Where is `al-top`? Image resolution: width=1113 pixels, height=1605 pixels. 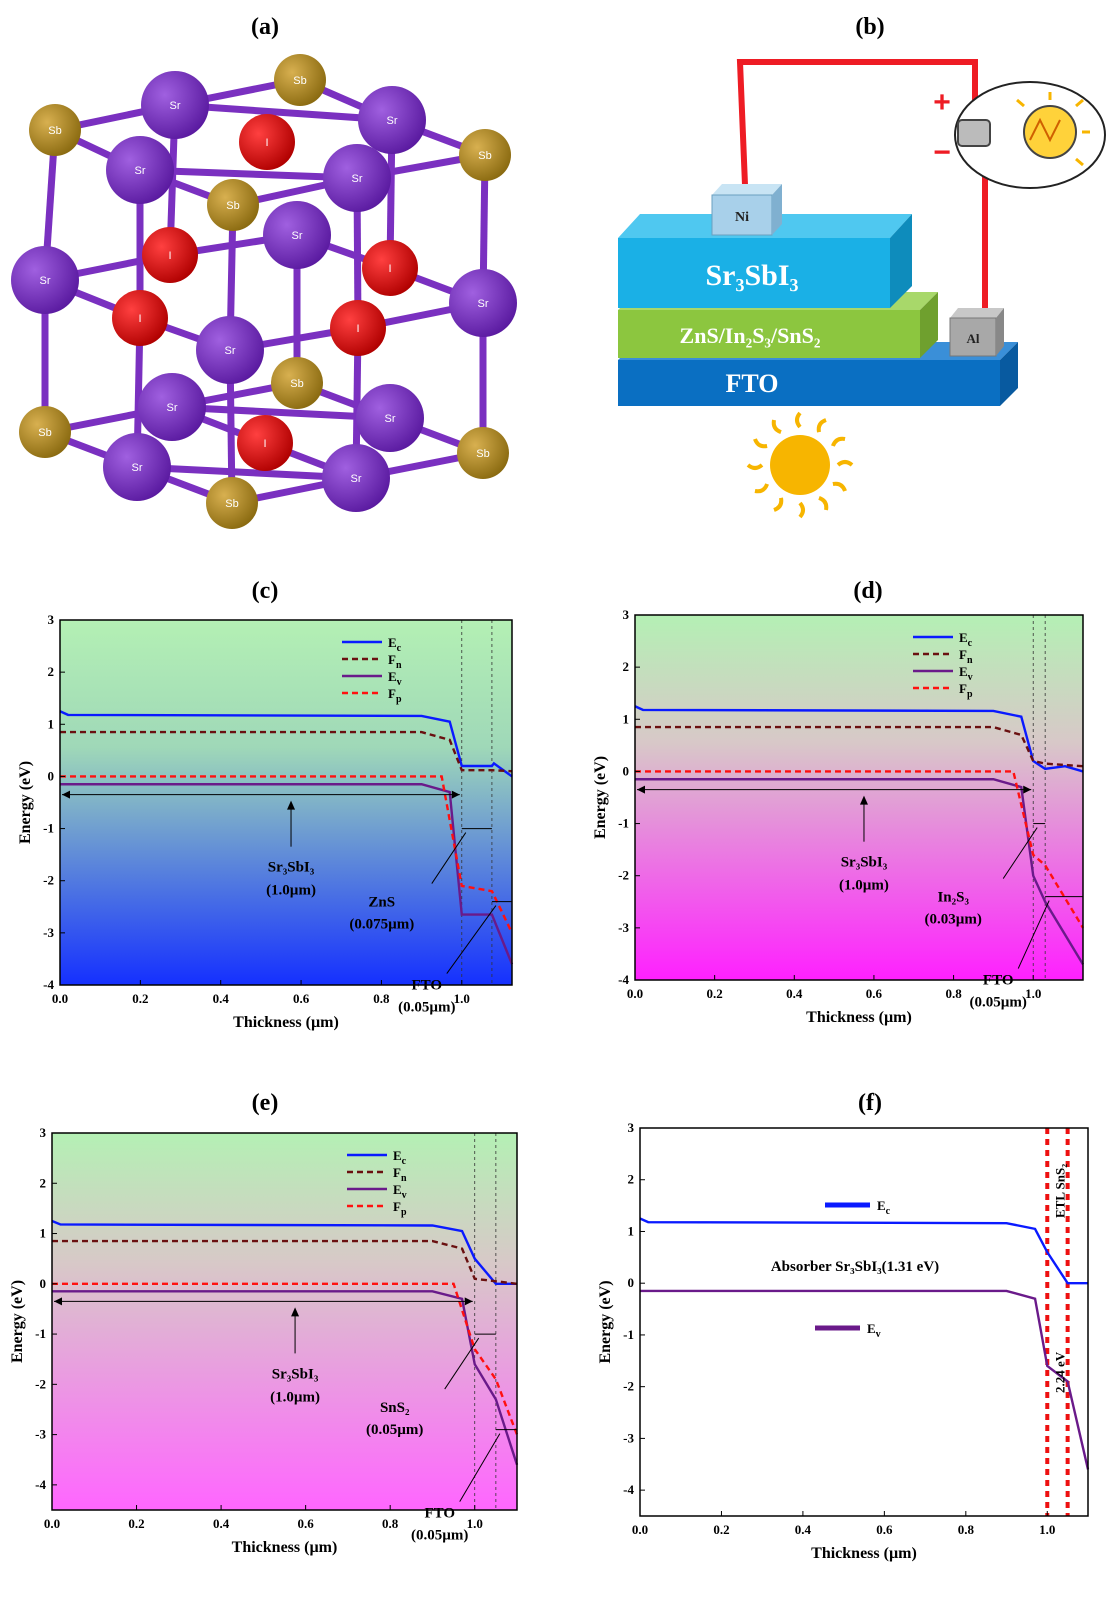
al-top is located at coordinates (977, 313).